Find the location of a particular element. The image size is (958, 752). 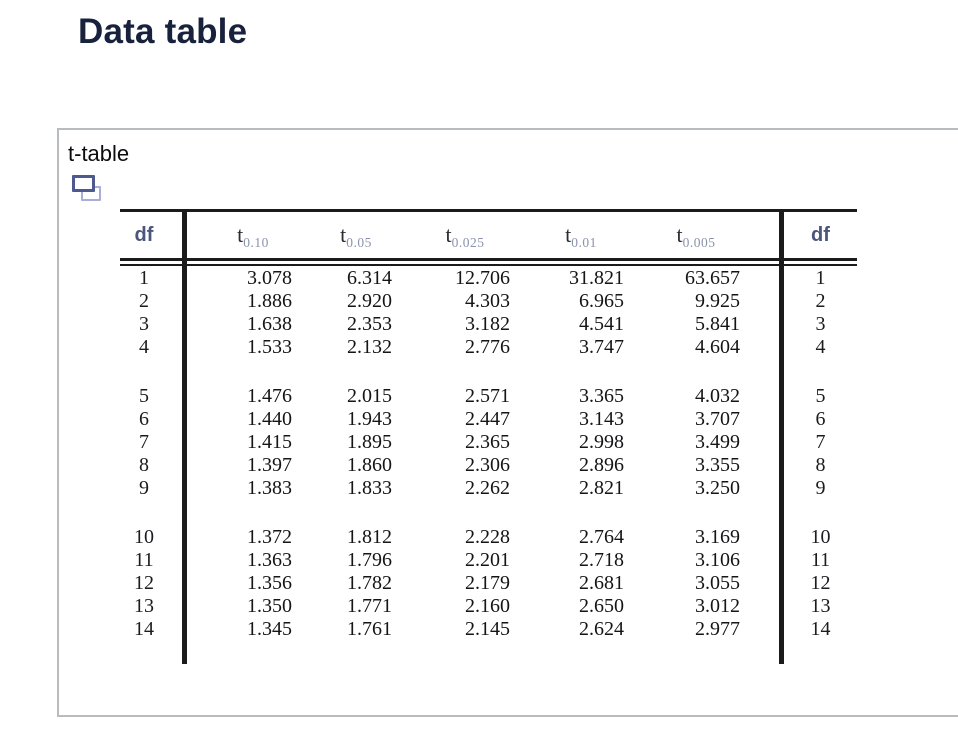

df-cell-right: 7 is located at coordinates (820, 442).